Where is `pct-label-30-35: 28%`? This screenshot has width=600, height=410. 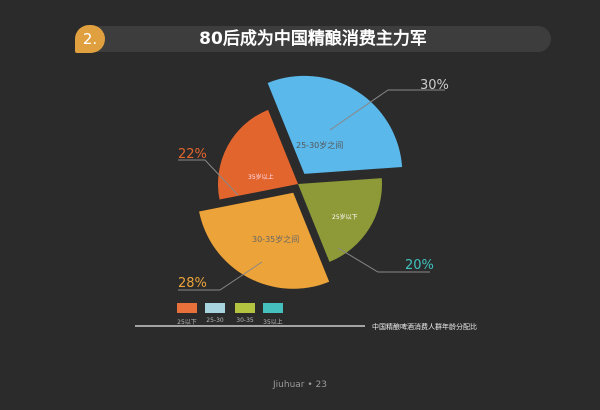 pct-label-30-35: 28% is located at coordinates (192, 283).